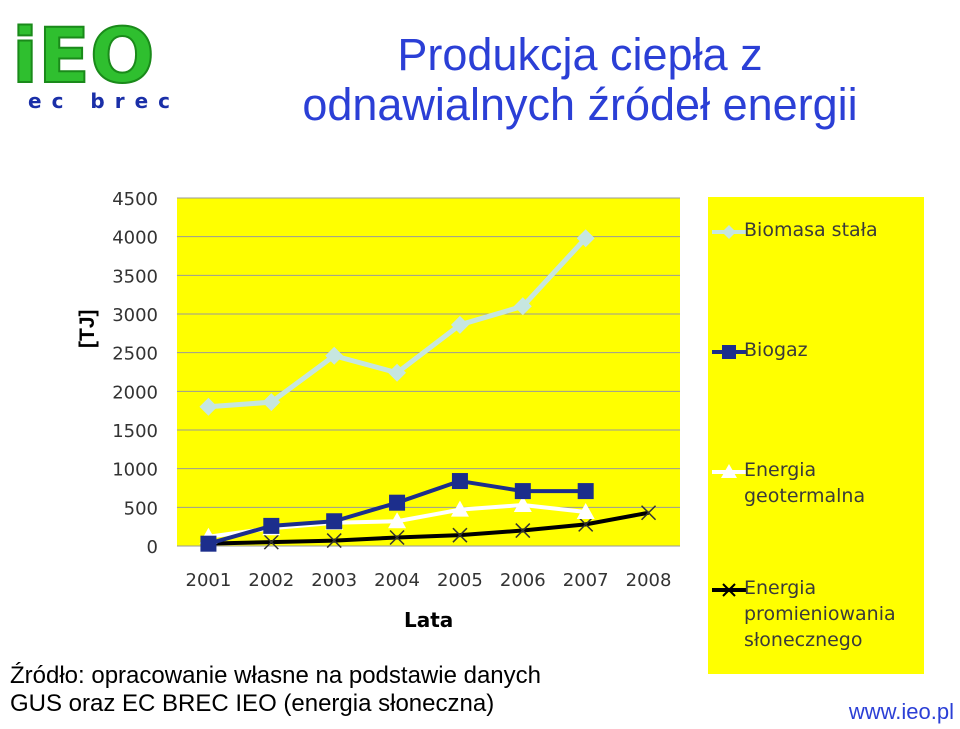 The width and height of the screenshot is (960, 729). I want to click on x-tick-label: 2003, so click(334, 580).